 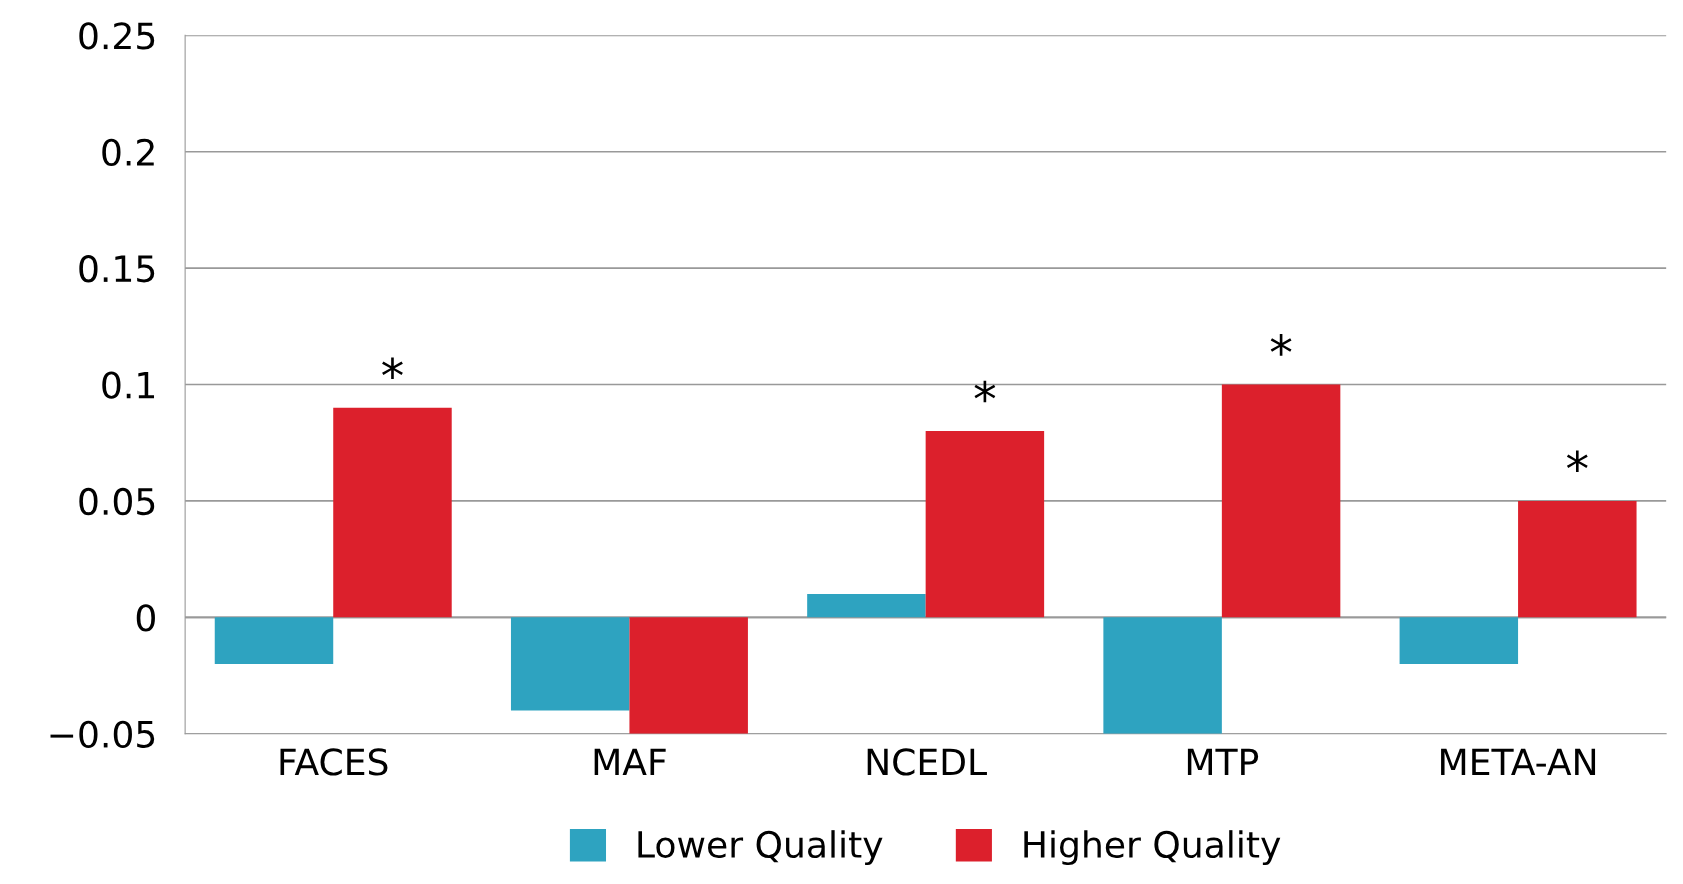 What do you see at coordinates (760, 848) in the screenshot?
I see `legend-label: Lower Quality` at bounding box center [760, 848].